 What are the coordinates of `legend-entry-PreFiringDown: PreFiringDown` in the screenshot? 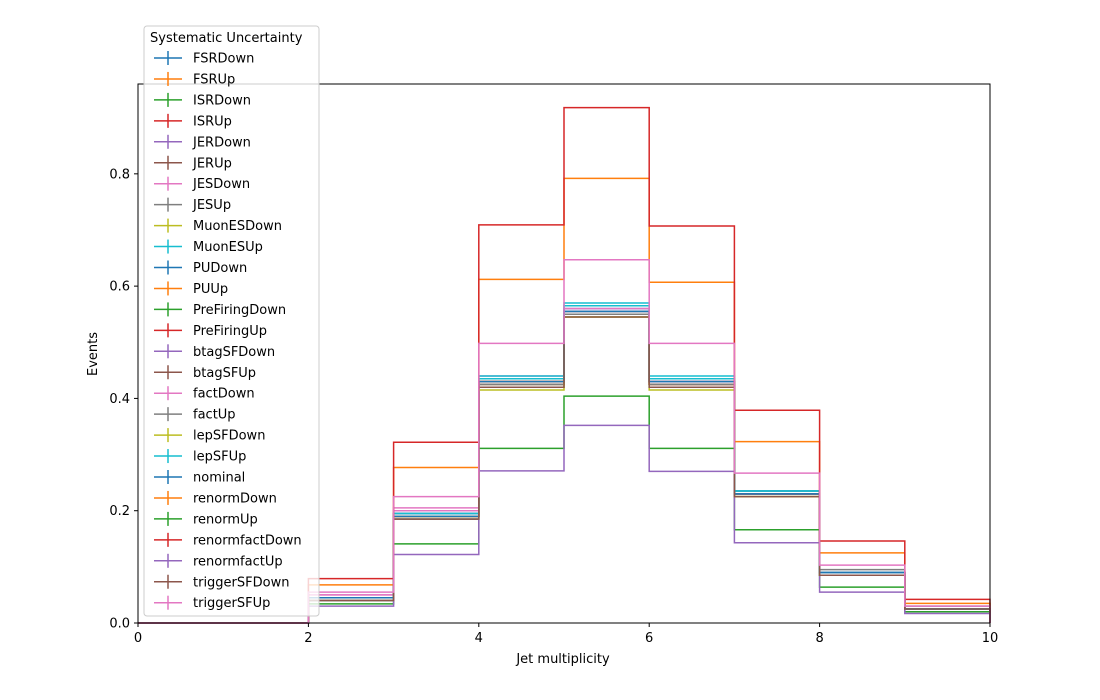 It's located at (220, 310).